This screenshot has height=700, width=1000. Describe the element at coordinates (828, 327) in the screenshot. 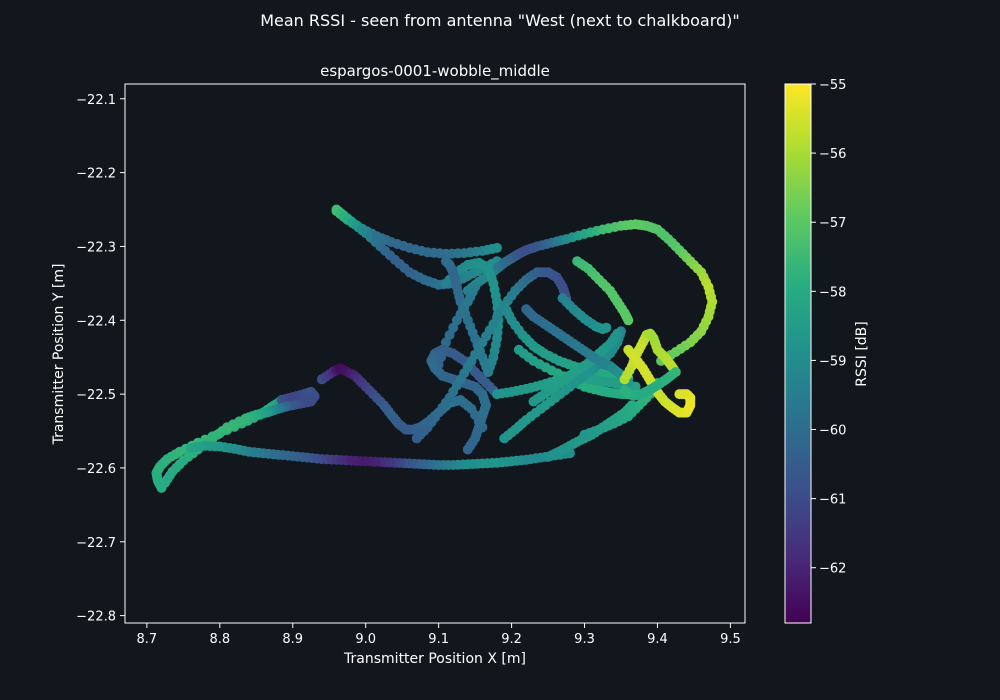

I see `colorbar-ticks: −55 −56 −57 −58 −59 −60 −61 −62` at that location.